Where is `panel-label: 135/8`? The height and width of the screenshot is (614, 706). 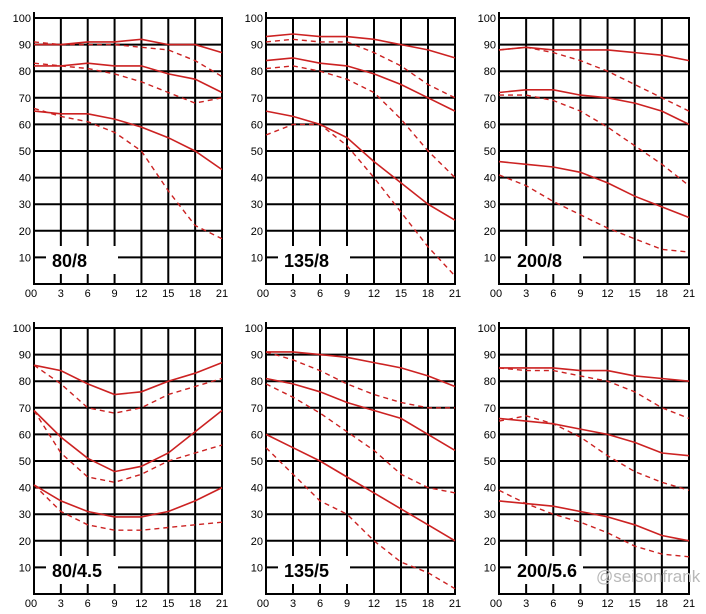 panel-label: 135/8 is located at coordinates (306, 261).